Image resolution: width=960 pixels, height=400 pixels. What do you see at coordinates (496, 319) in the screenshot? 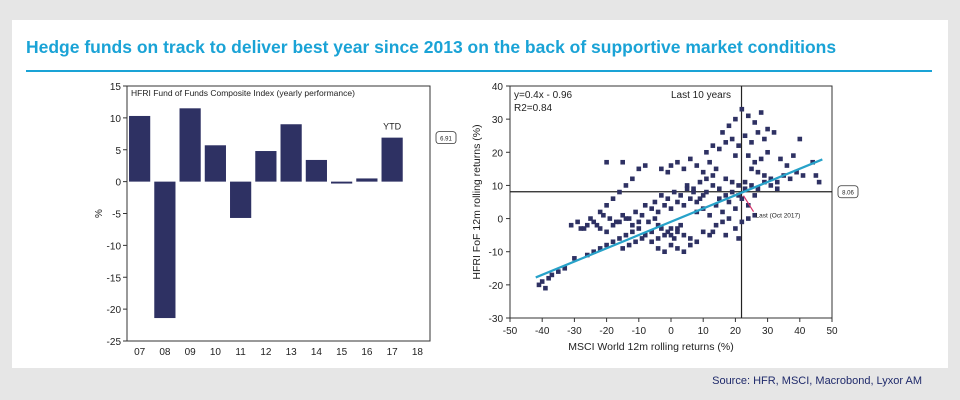
I see `scatter-y-tick-label: -30` at bounding box center [496, 319].